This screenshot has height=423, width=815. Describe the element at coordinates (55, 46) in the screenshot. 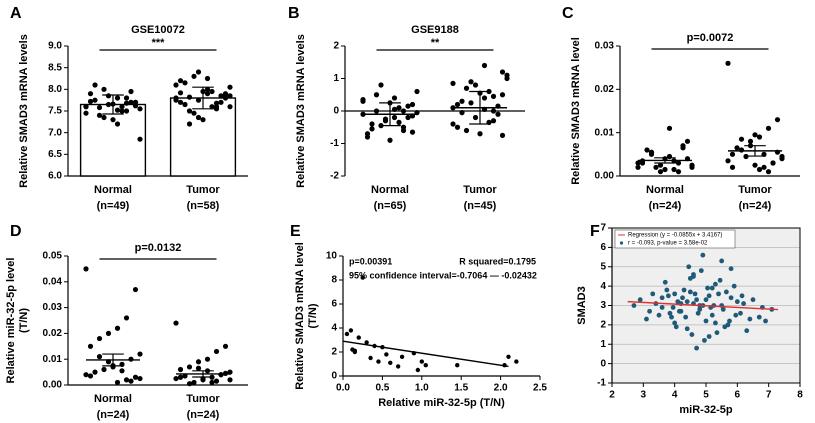

I see `y-tick-label: 9.0` at that location.